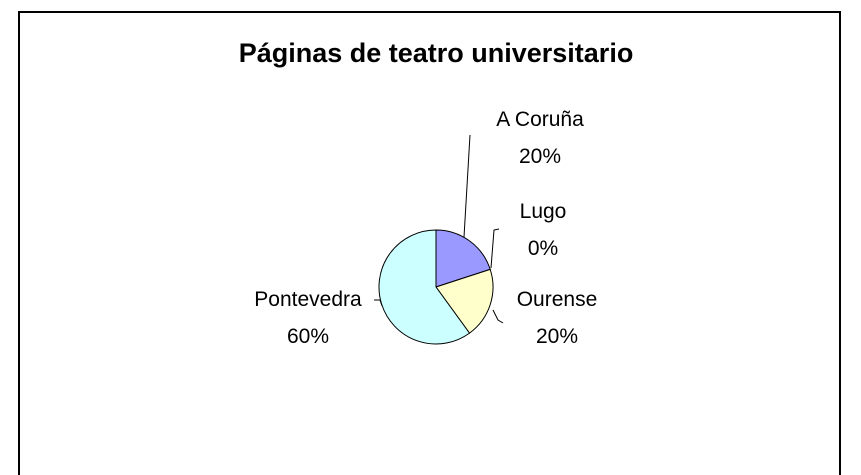  I want to click on slice-label: Pontevedra 60%, so click(308, 318).